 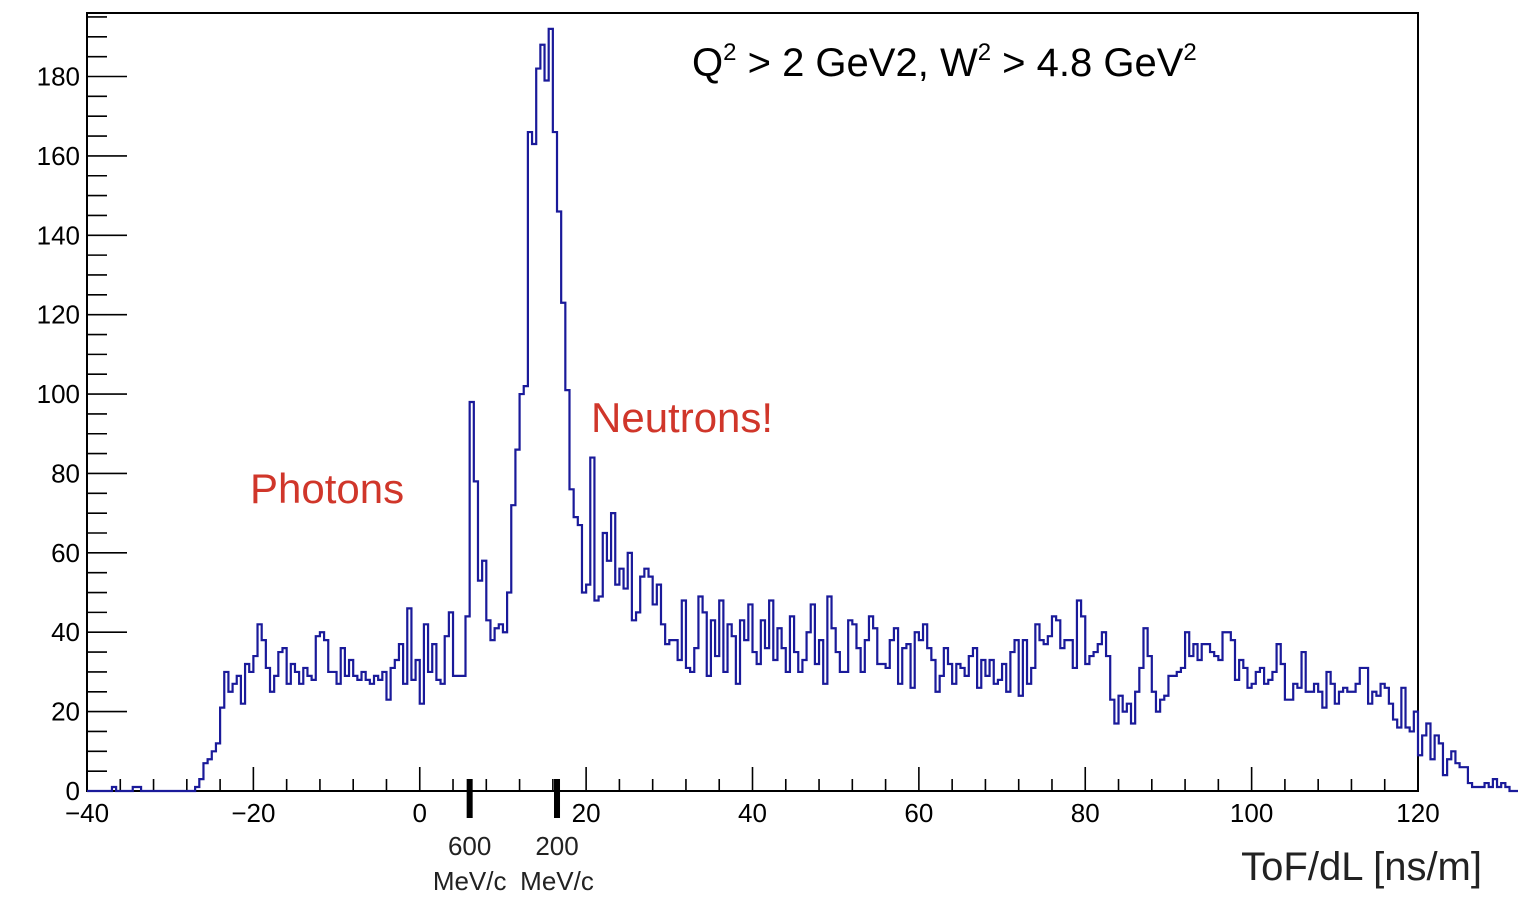 What do you see at coordinates (327, 488) in the screenshot?
I see `photons-annotation: Photons` at bounding box center [327, 488].